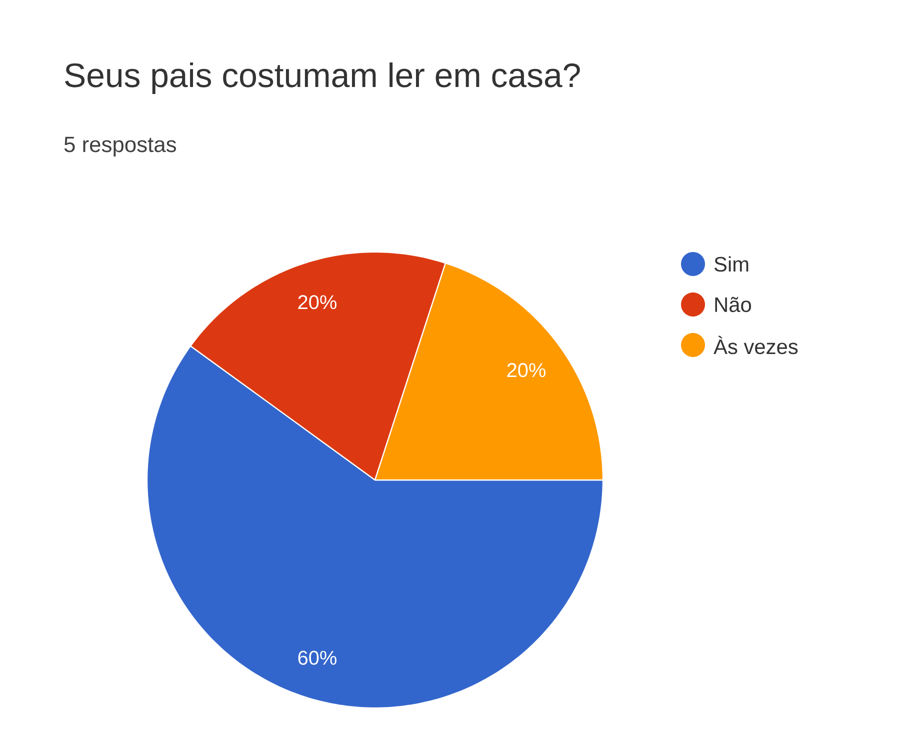 The image size is (914, 735). What do you see at coordinates (756, 345) in the screenshot?
I see `legend-label: Às vezes` at bounding box center [756, 345].